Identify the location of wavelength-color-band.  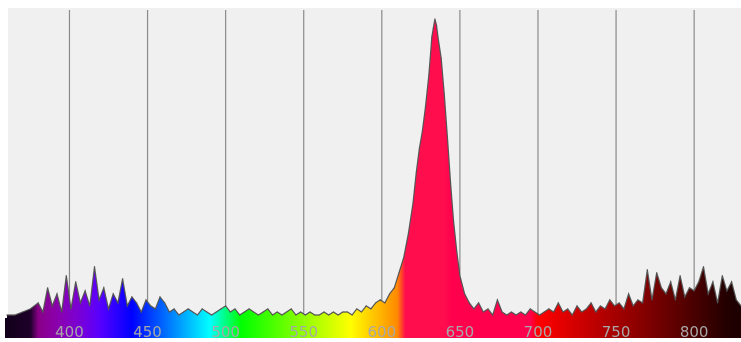
(373, 328).